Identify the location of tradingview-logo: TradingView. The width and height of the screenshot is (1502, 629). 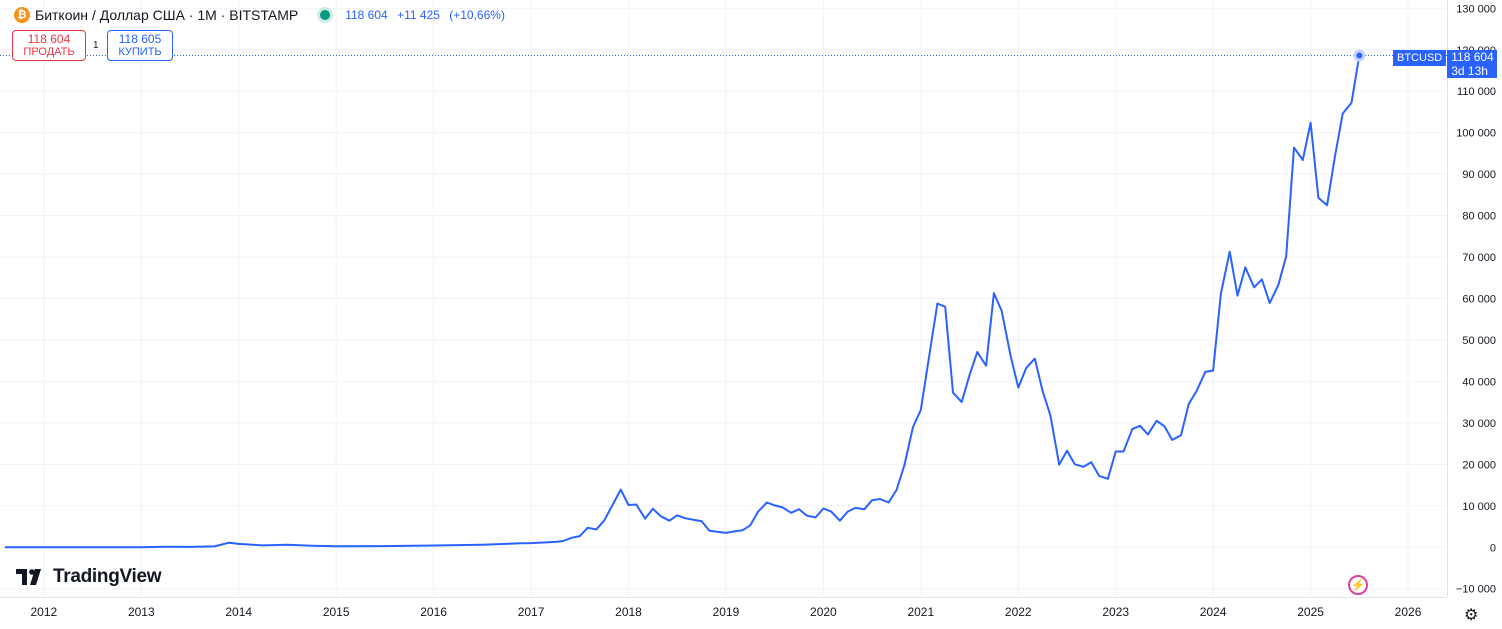
(89, 577).